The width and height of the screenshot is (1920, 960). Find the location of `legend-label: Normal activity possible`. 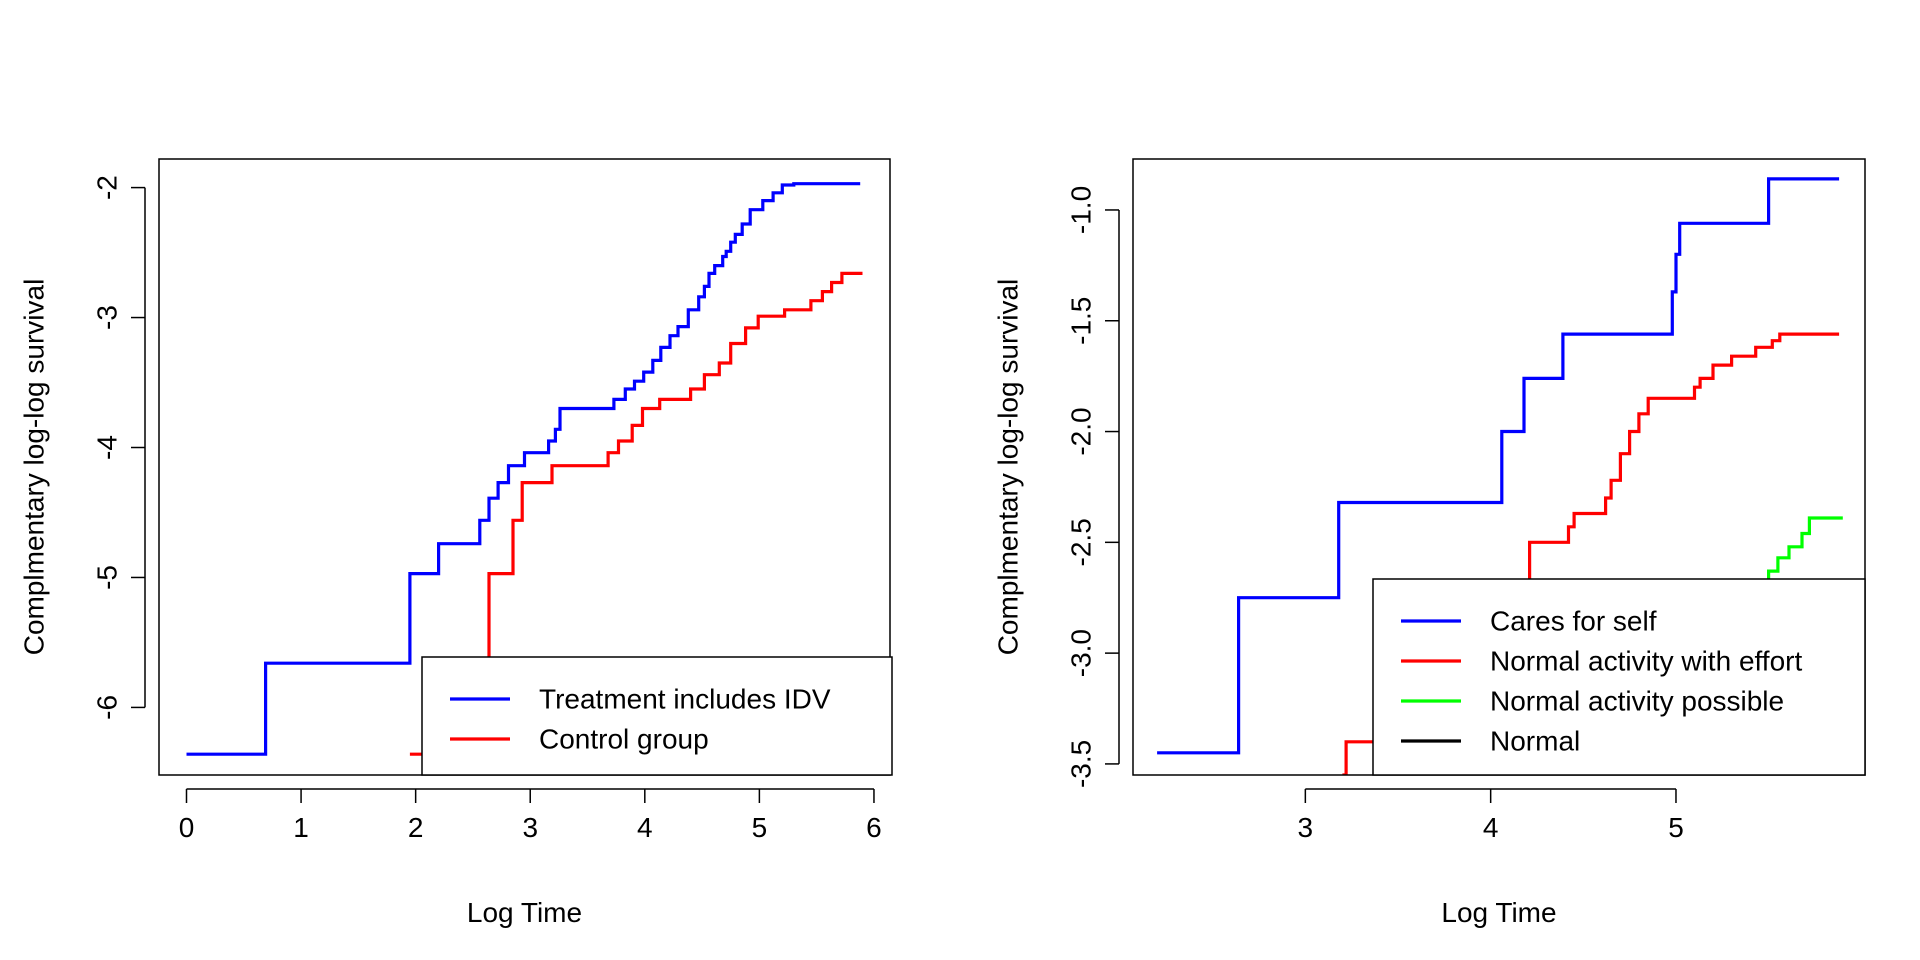

legend-label: Normal activity possible is located at coordinates (1637, 701).